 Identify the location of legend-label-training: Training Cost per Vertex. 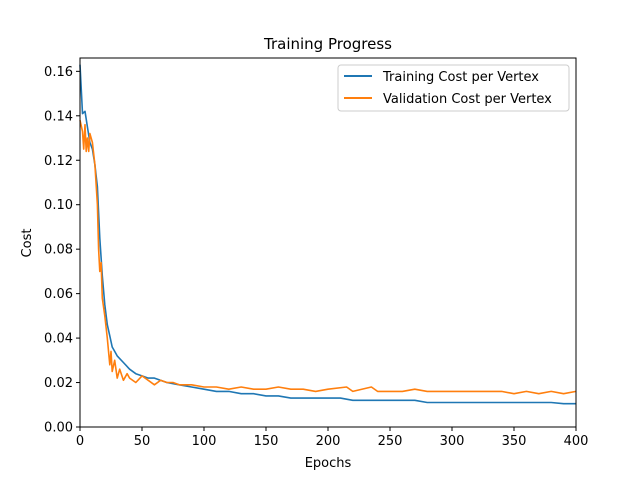
(460, 77).